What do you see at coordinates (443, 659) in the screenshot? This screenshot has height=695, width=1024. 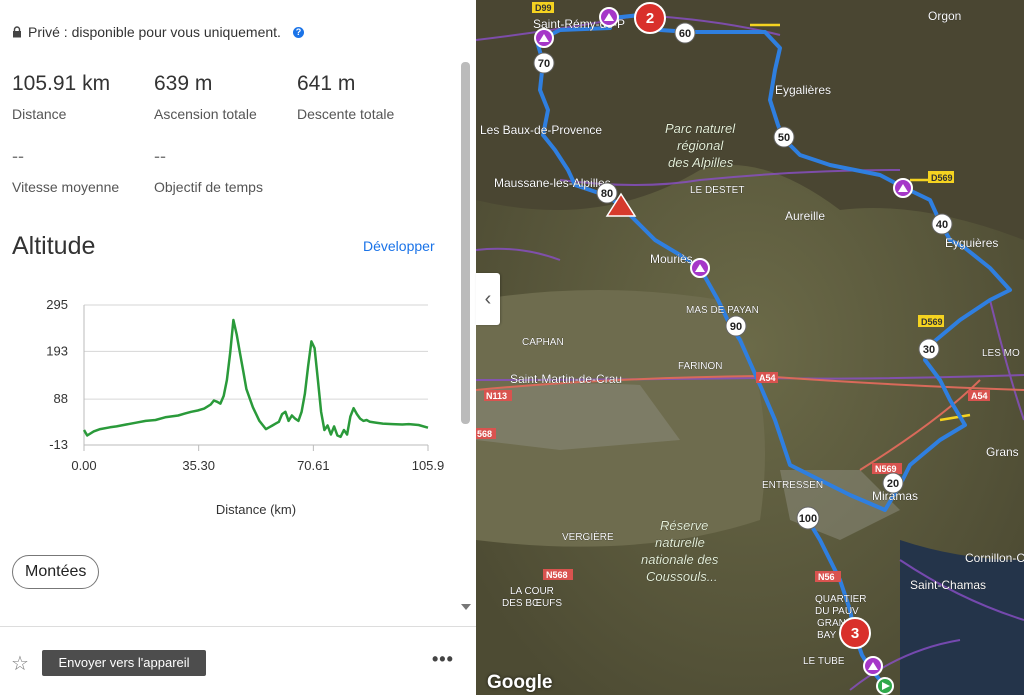 I see `more-options-icon: •••` at bounding box center [443, 659].